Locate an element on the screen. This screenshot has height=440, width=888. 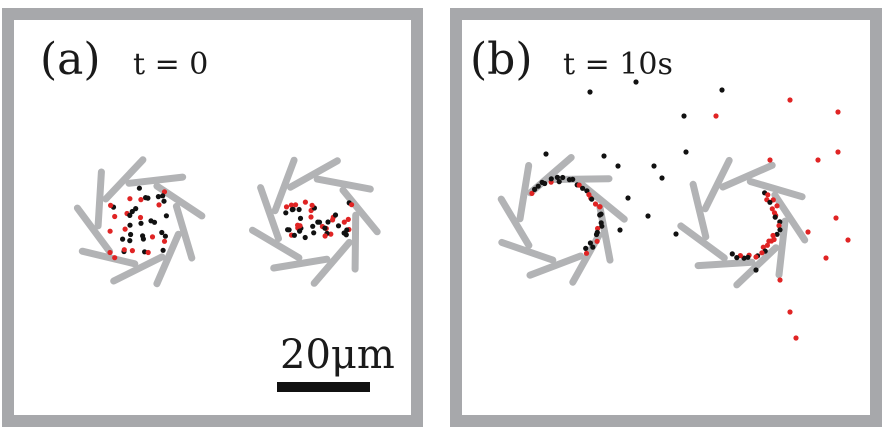
panel-a-label: (a) is located at coordinates (70, 59).